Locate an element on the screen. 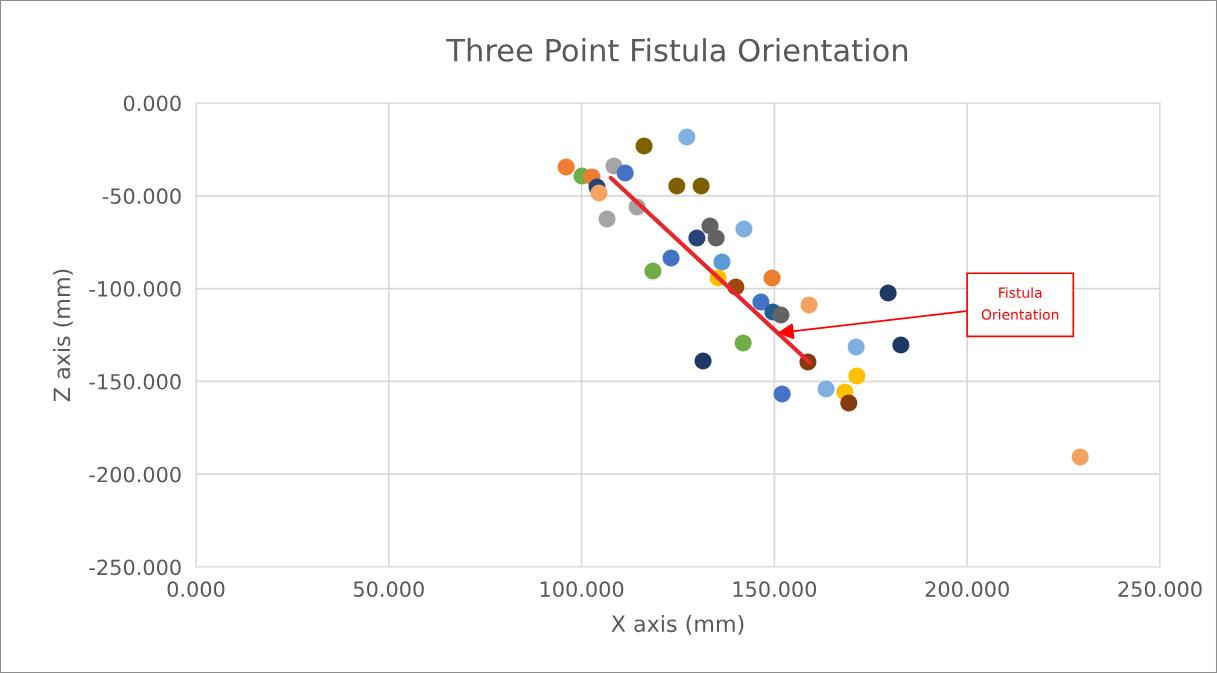  chart-title: Three Point Fistula Orientation is located at coordinates (677, 50).